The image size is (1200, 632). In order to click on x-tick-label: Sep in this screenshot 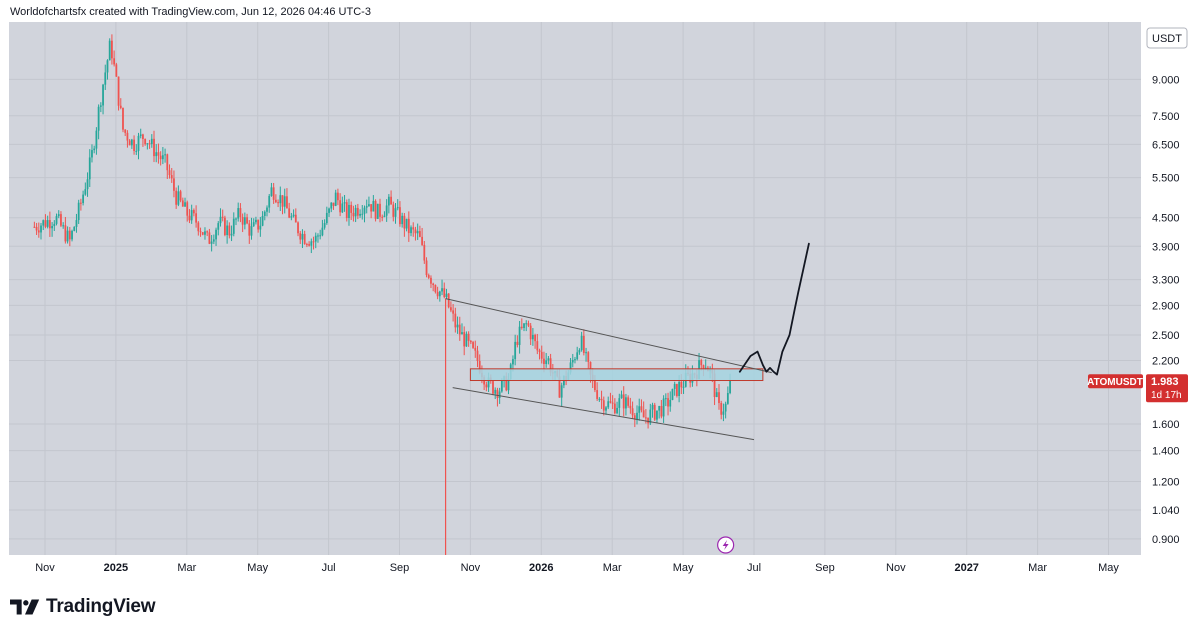, I will do `click(400, 568)`.